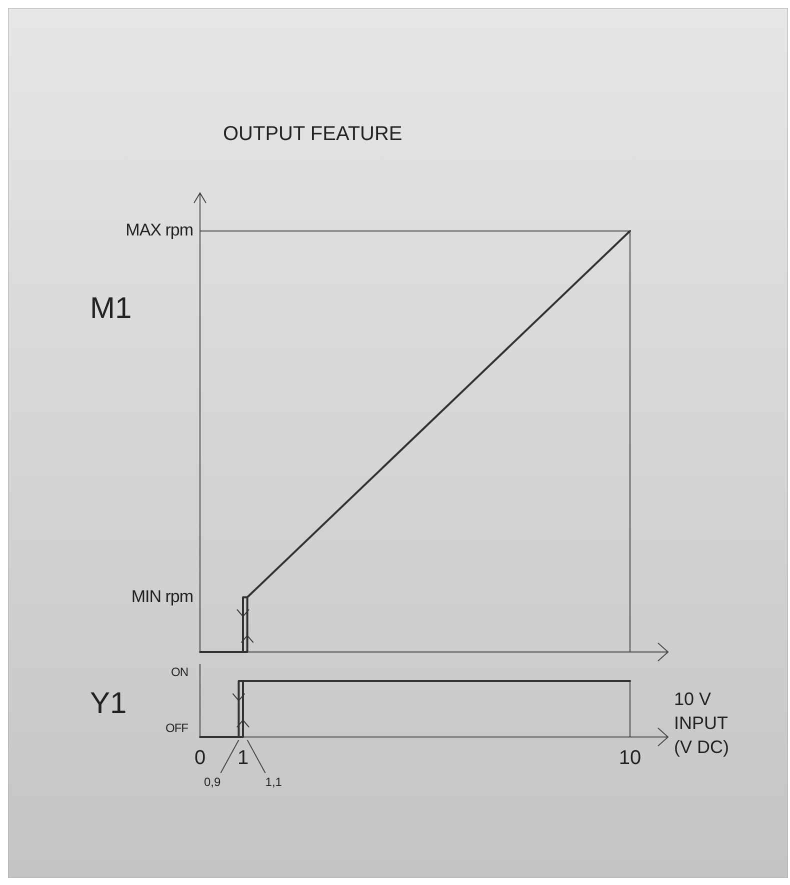 Image resolution: width=790 pixels, height=885 pixels. Describe the element at coordinates (200, 758) in the screenshot. I see `x-tick-label: 0` at that location.